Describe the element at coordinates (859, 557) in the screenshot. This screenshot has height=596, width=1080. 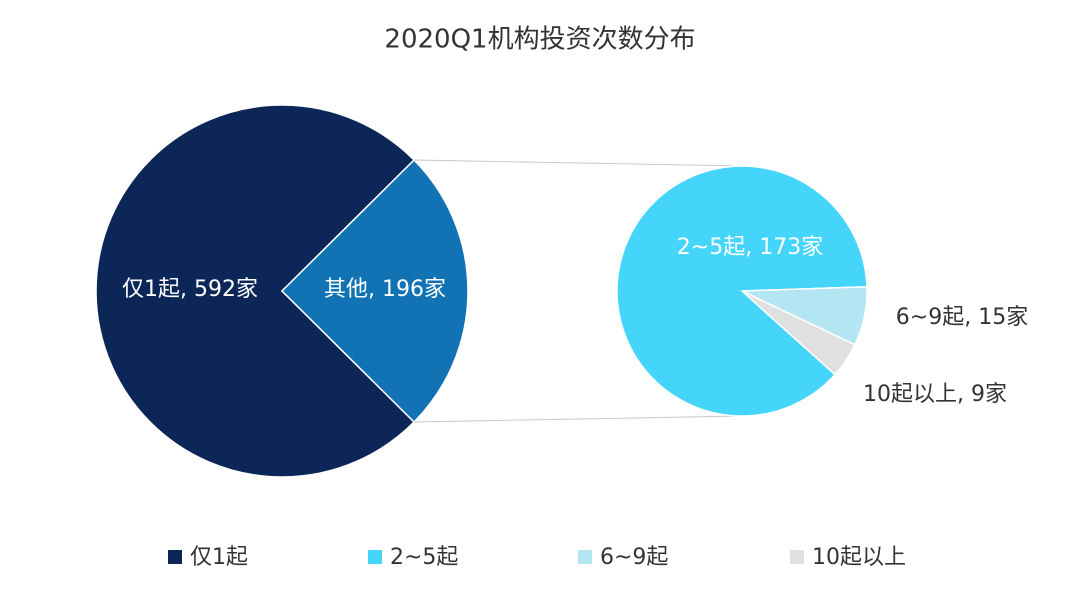
I see `legend-label: 10起以上` at that location.